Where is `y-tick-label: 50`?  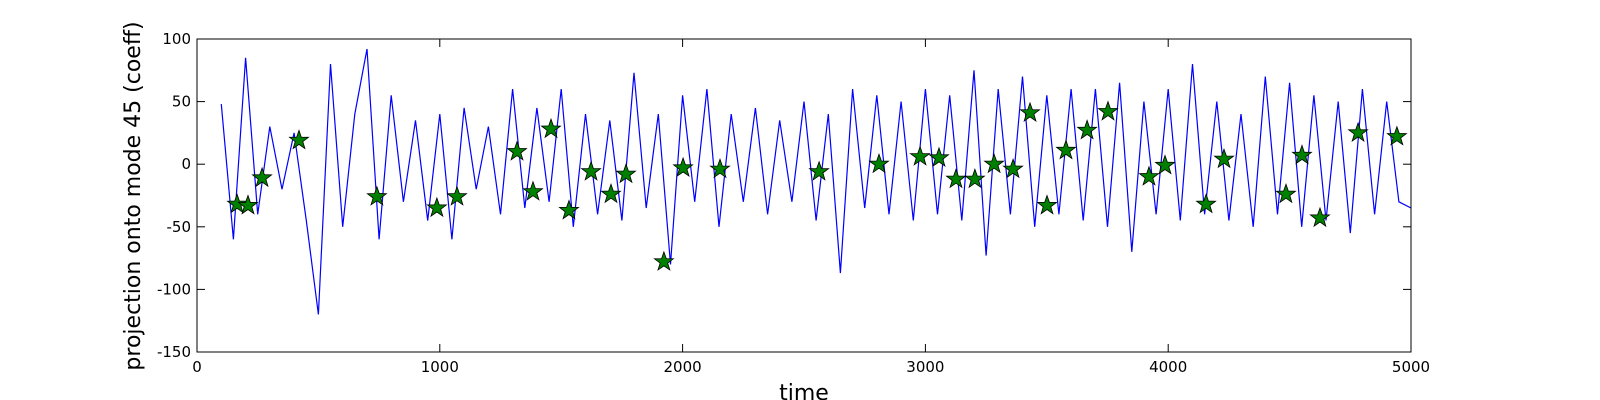
y-tick-label: 50 is located at coordinates (181, 102).